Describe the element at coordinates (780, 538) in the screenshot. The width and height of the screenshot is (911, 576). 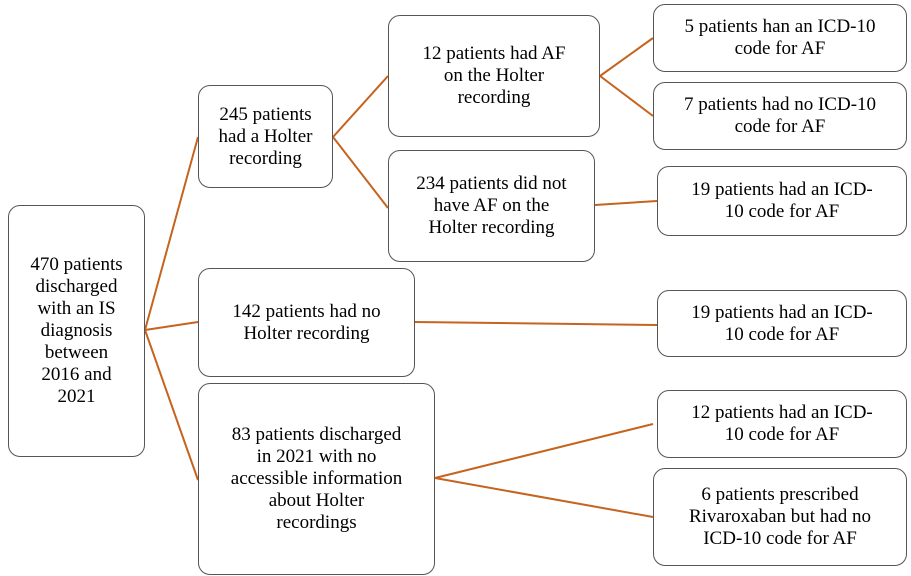
I see `node-text: ICD-10 code for AF` at that location.